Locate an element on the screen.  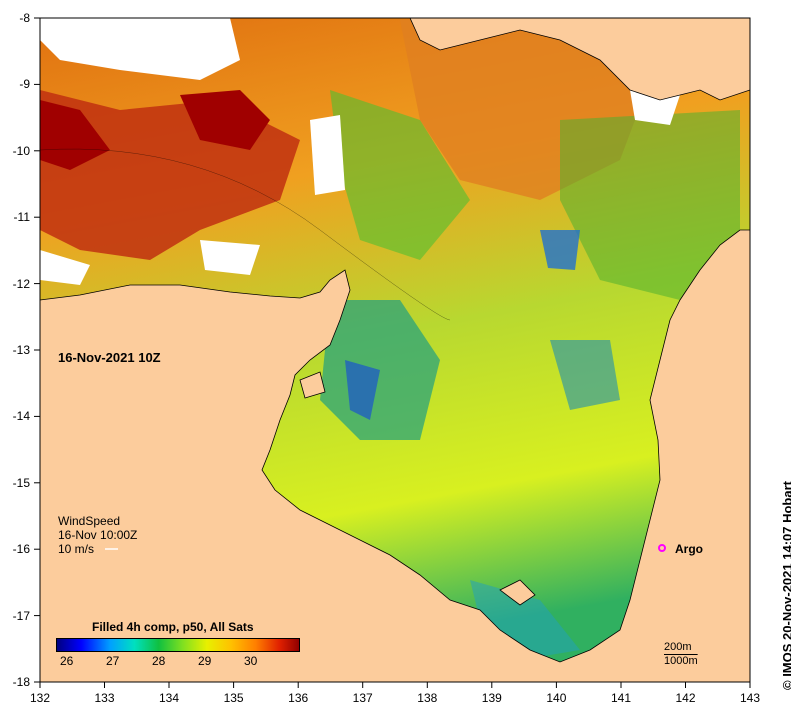
y-tick-label: -16 is located at coordinates (21, 549).